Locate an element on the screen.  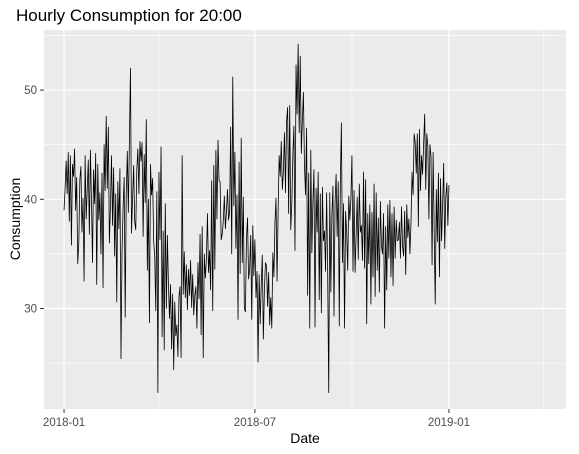
y-tick-label: 50 is located at coordinates (30, 91).